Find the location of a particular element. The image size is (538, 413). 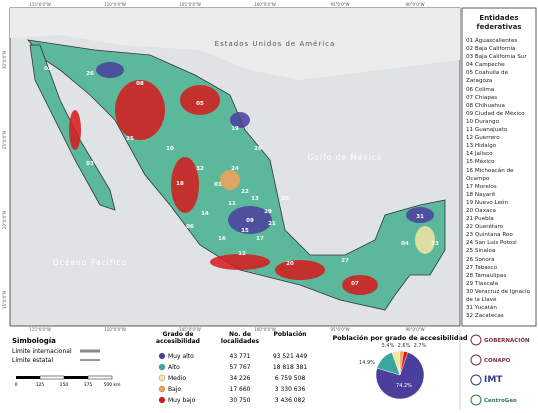

state-label: 01 is located at coordinates (218, 185).